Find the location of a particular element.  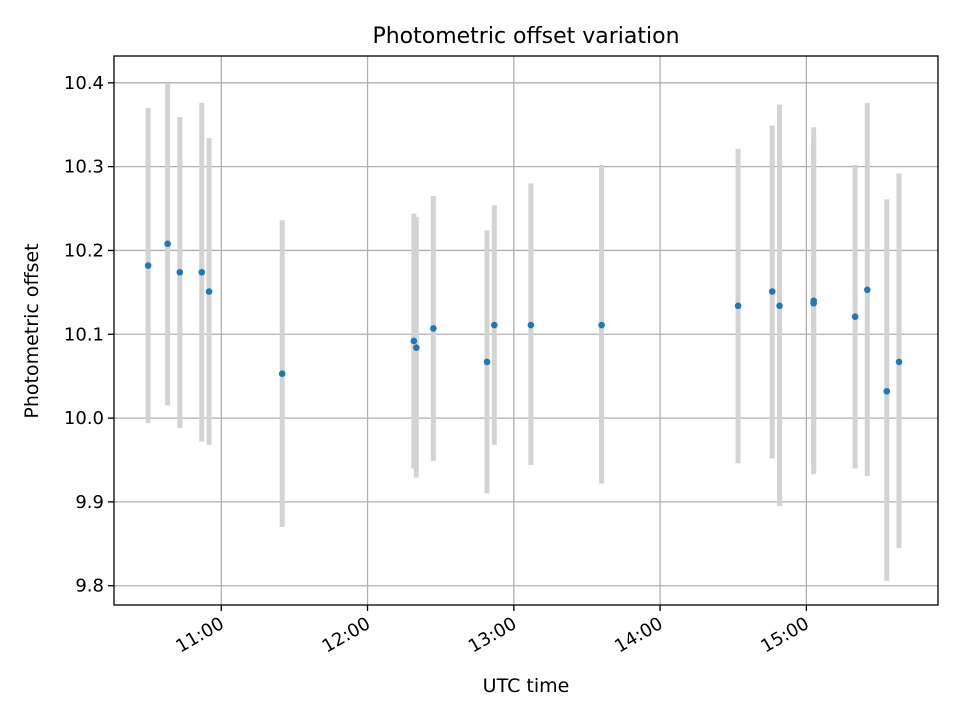

x-tick-label: 11:00 is located at coordinates (199, 635).